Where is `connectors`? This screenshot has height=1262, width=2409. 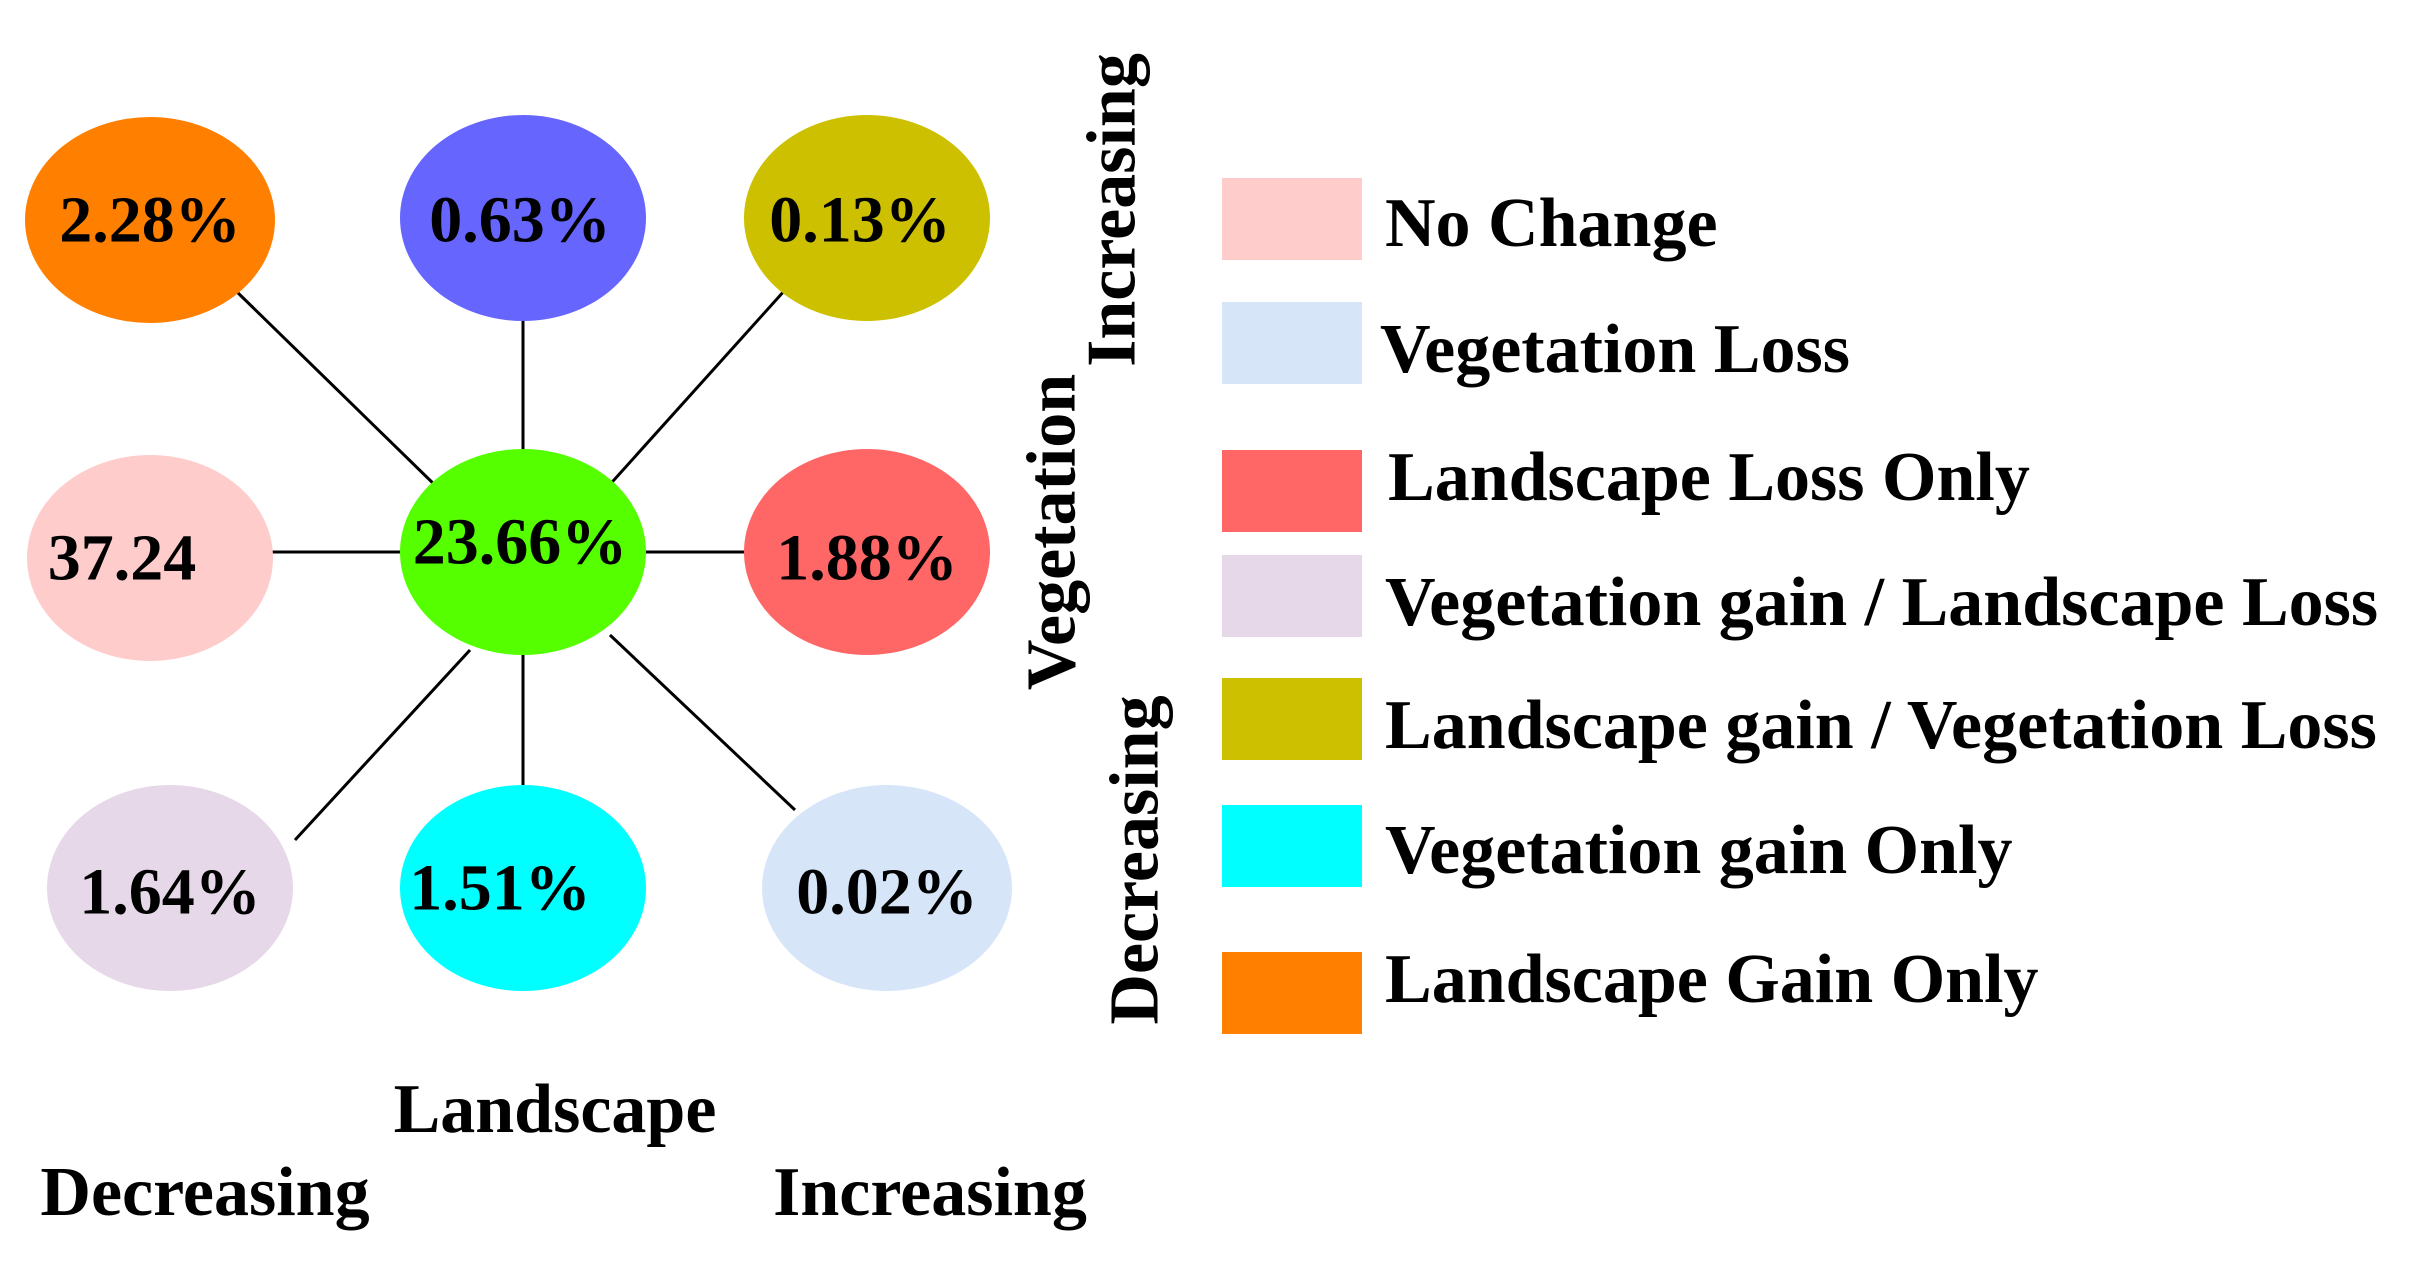 connectors is located at coordinates (515, 565).